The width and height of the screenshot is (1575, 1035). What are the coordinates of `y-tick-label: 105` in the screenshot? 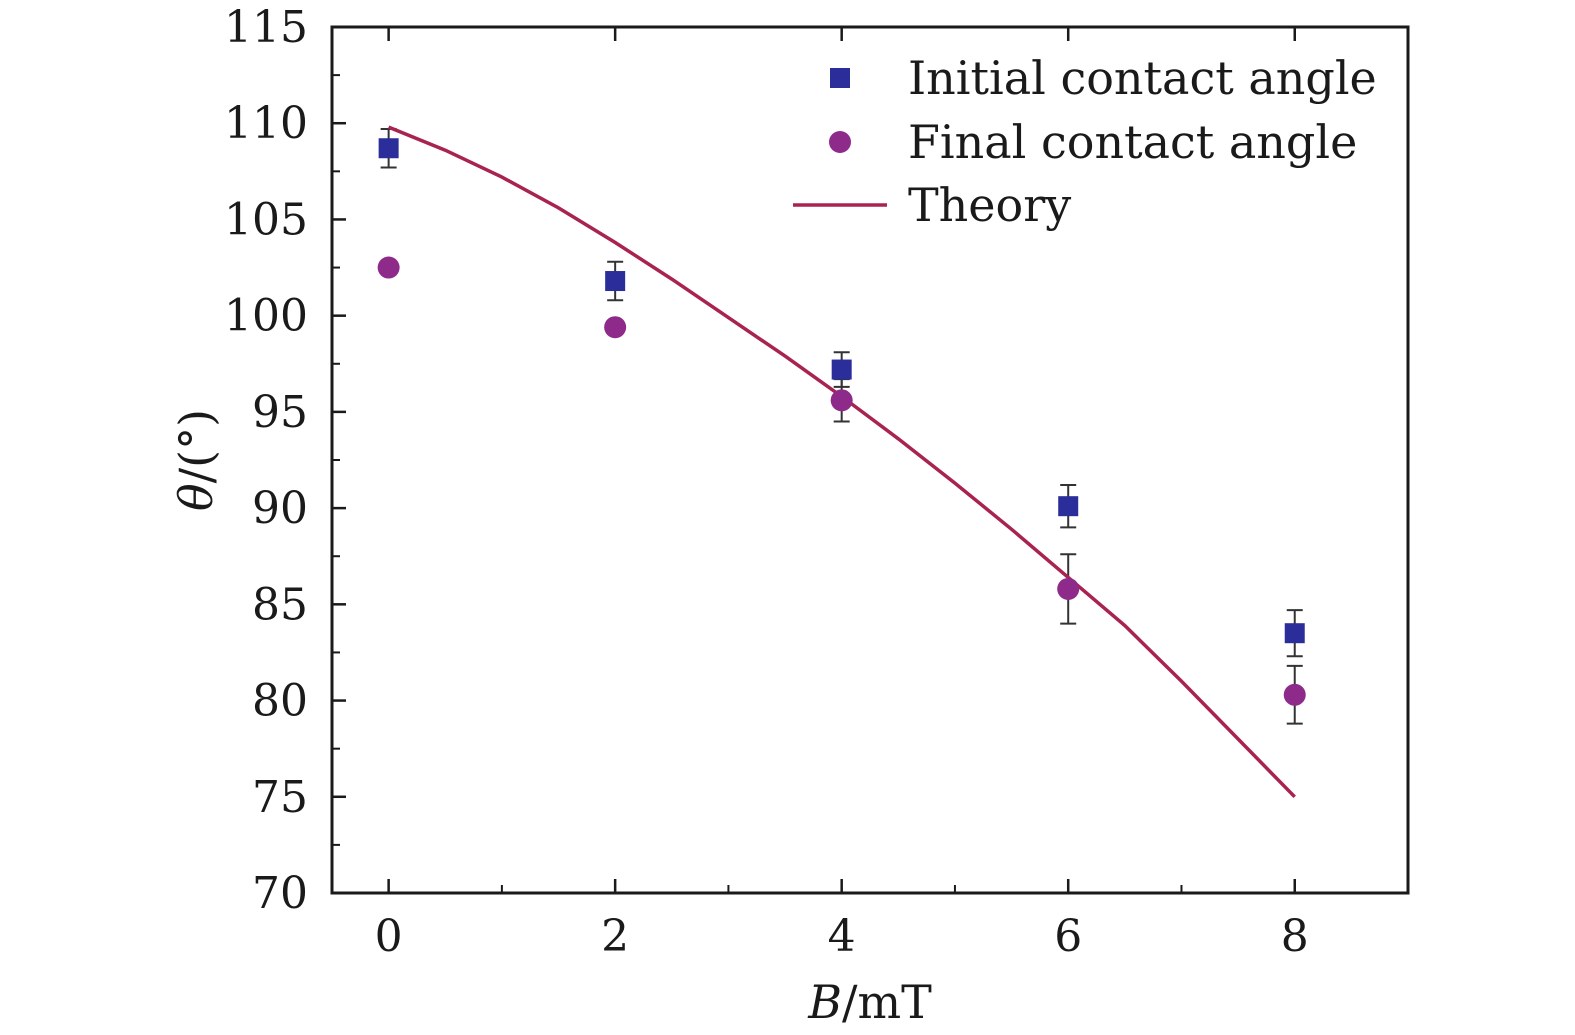 It's located at (266, 219).